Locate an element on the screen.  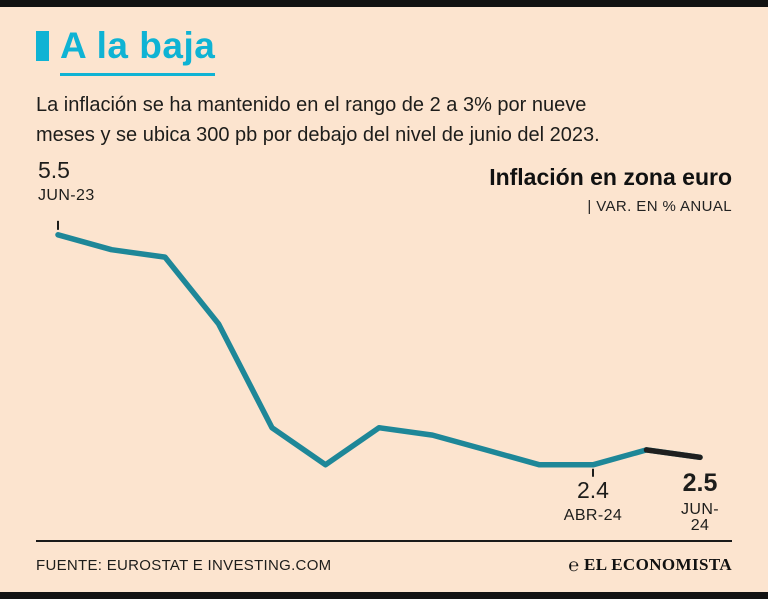
data-label-value: 2.4 is located at coordinates (593, 489).